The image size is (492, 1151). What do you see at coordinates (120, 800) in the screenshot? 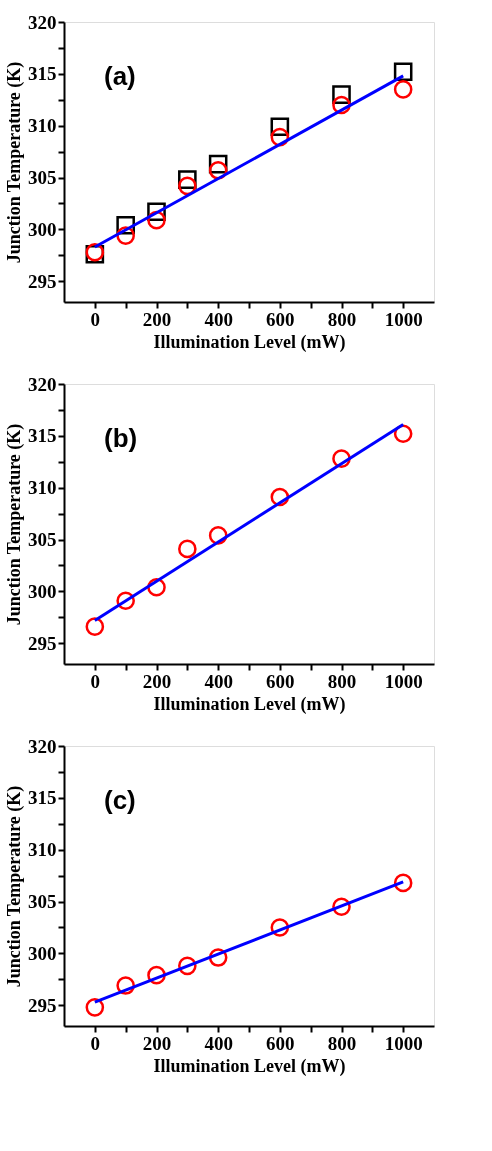
I see `annotation: (c)` at bounding box center [120, 800].